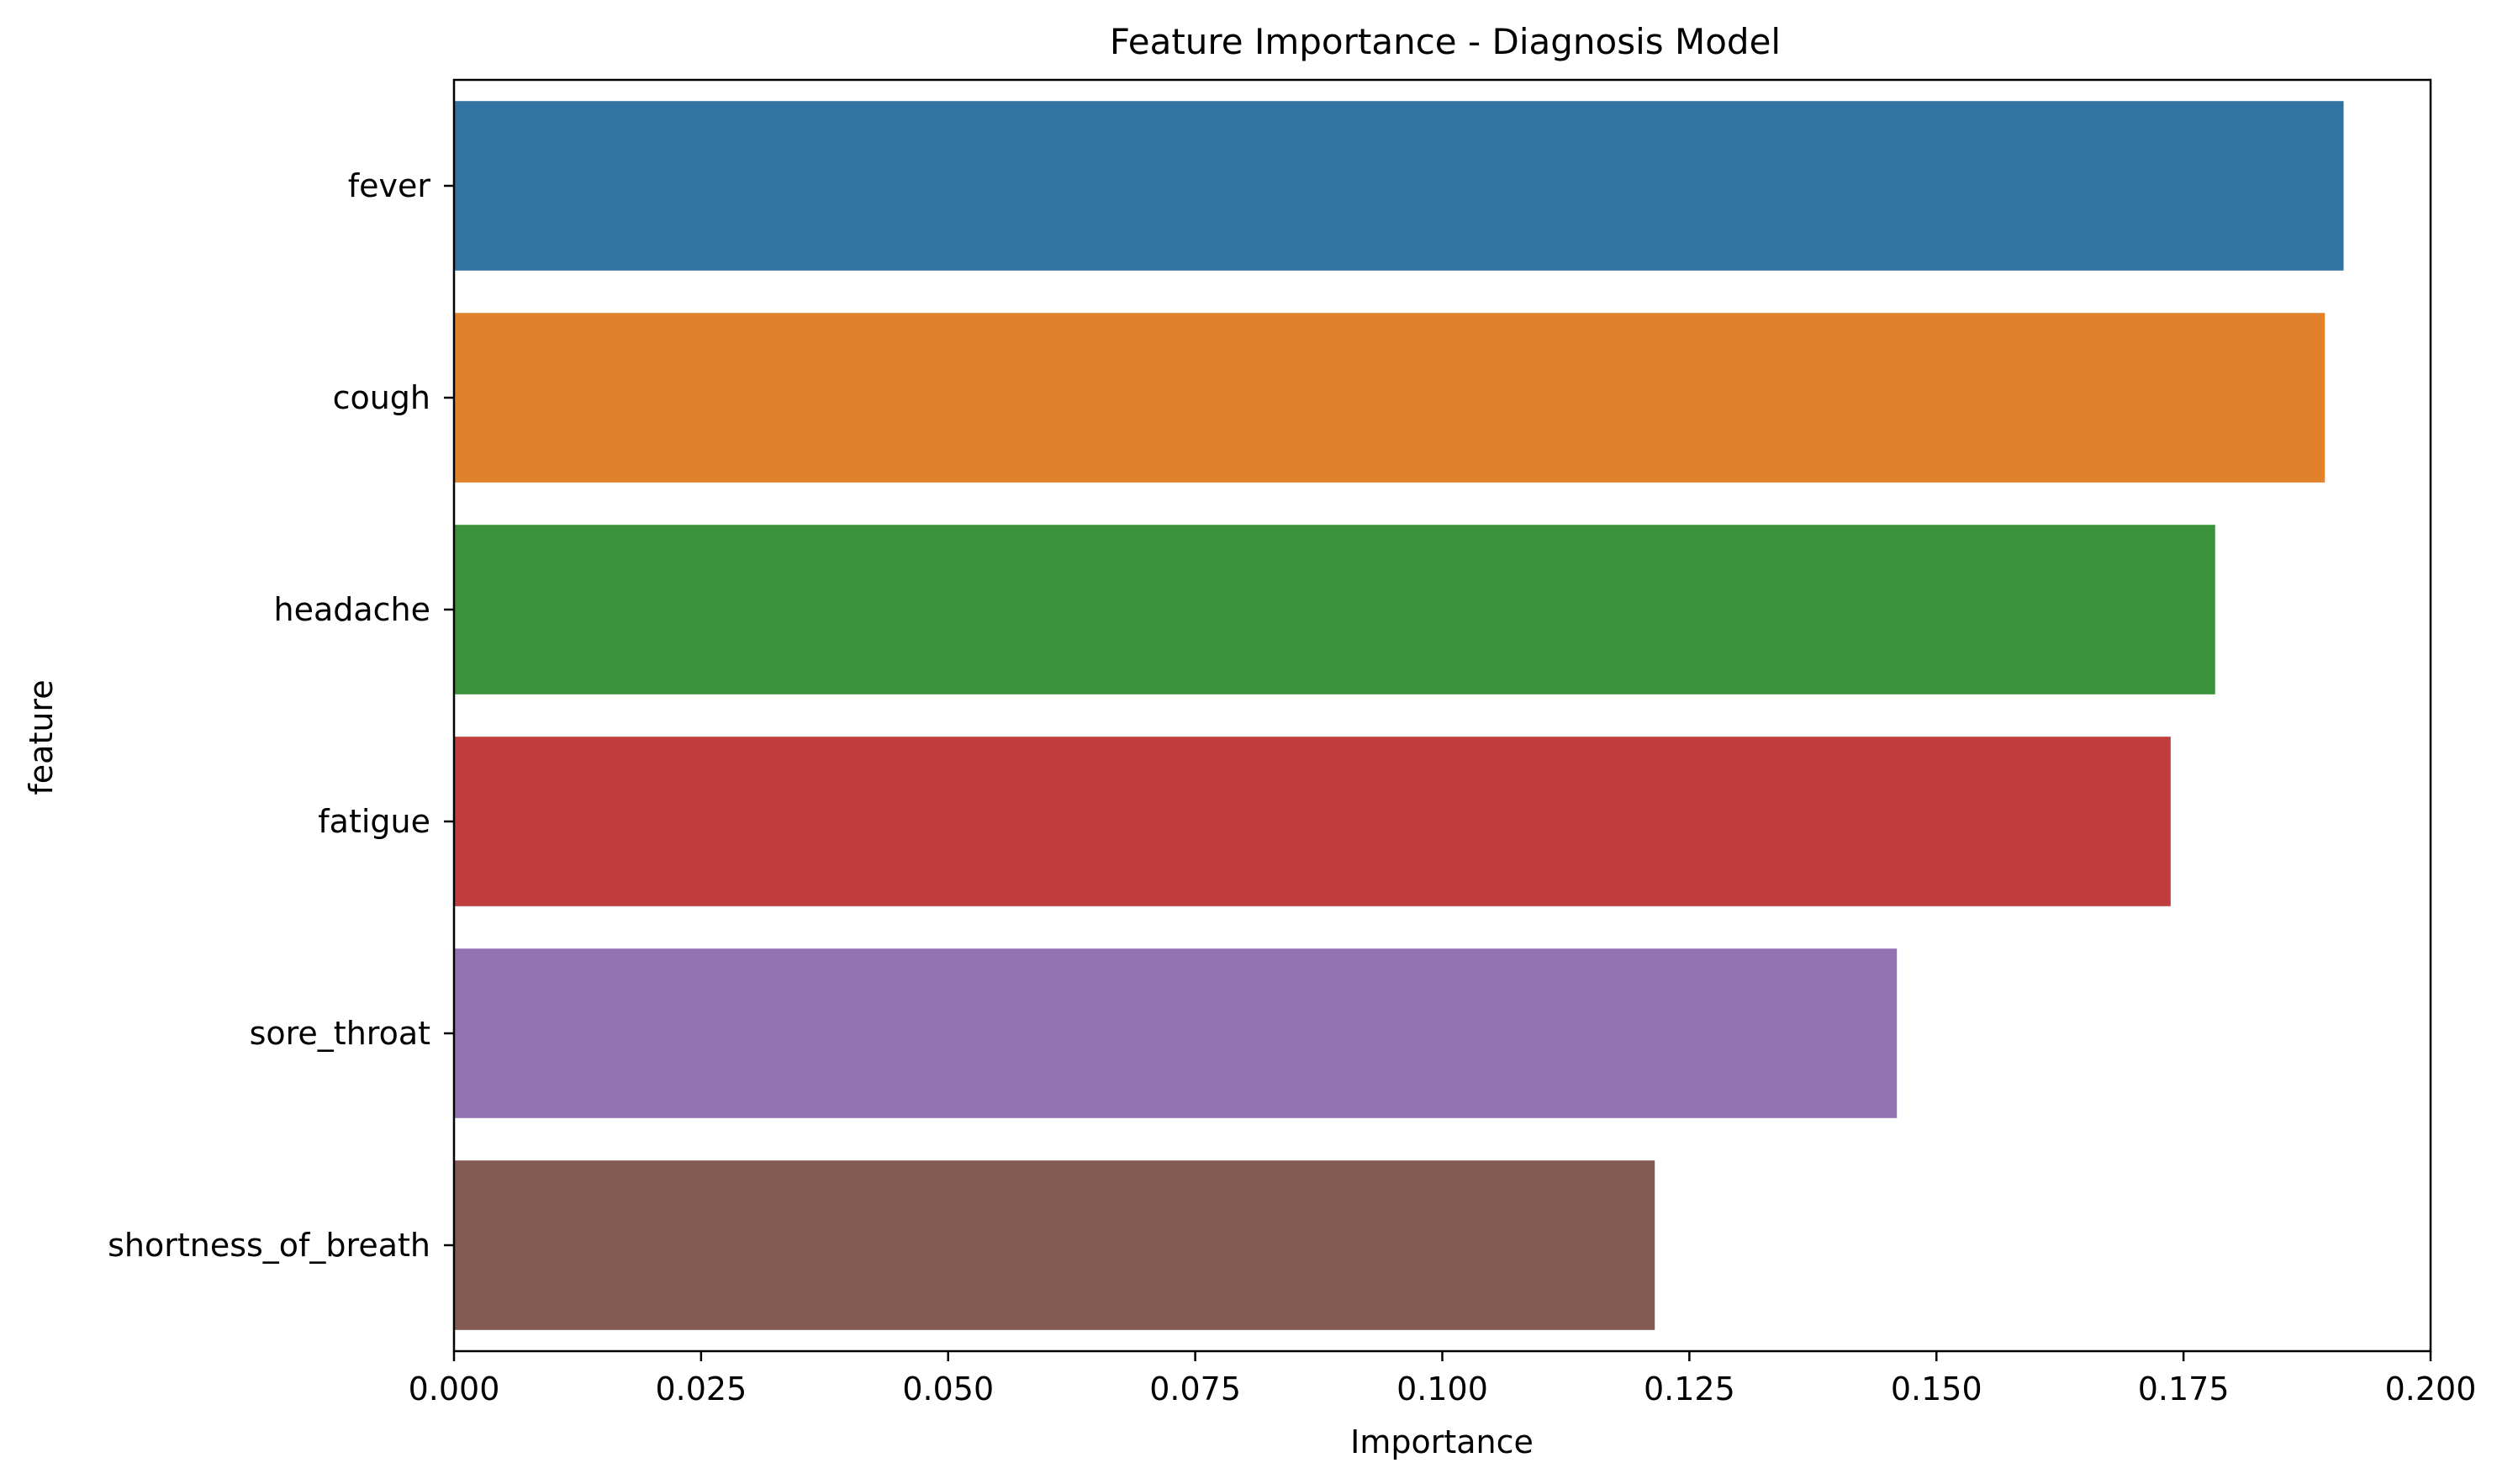 The height and width of the screenshot is (1484, 2497). I want to click on y-tick-label-shortness-of-breath: shortness_of_breath, so click(269, 1245).